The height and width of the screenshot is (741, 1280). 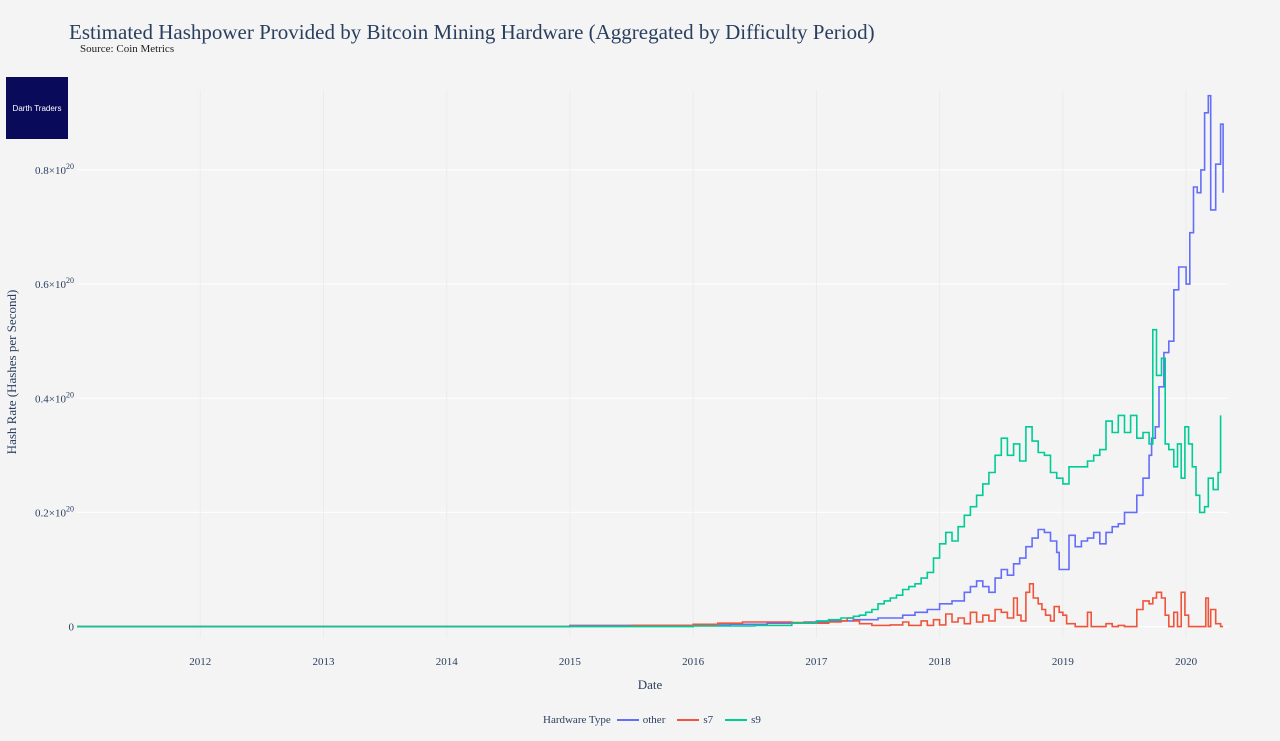 What do you see at coordinates (816, 662) in the screenshot?
I see `x-tick-label: 2017` at bounding box center [816, 662].